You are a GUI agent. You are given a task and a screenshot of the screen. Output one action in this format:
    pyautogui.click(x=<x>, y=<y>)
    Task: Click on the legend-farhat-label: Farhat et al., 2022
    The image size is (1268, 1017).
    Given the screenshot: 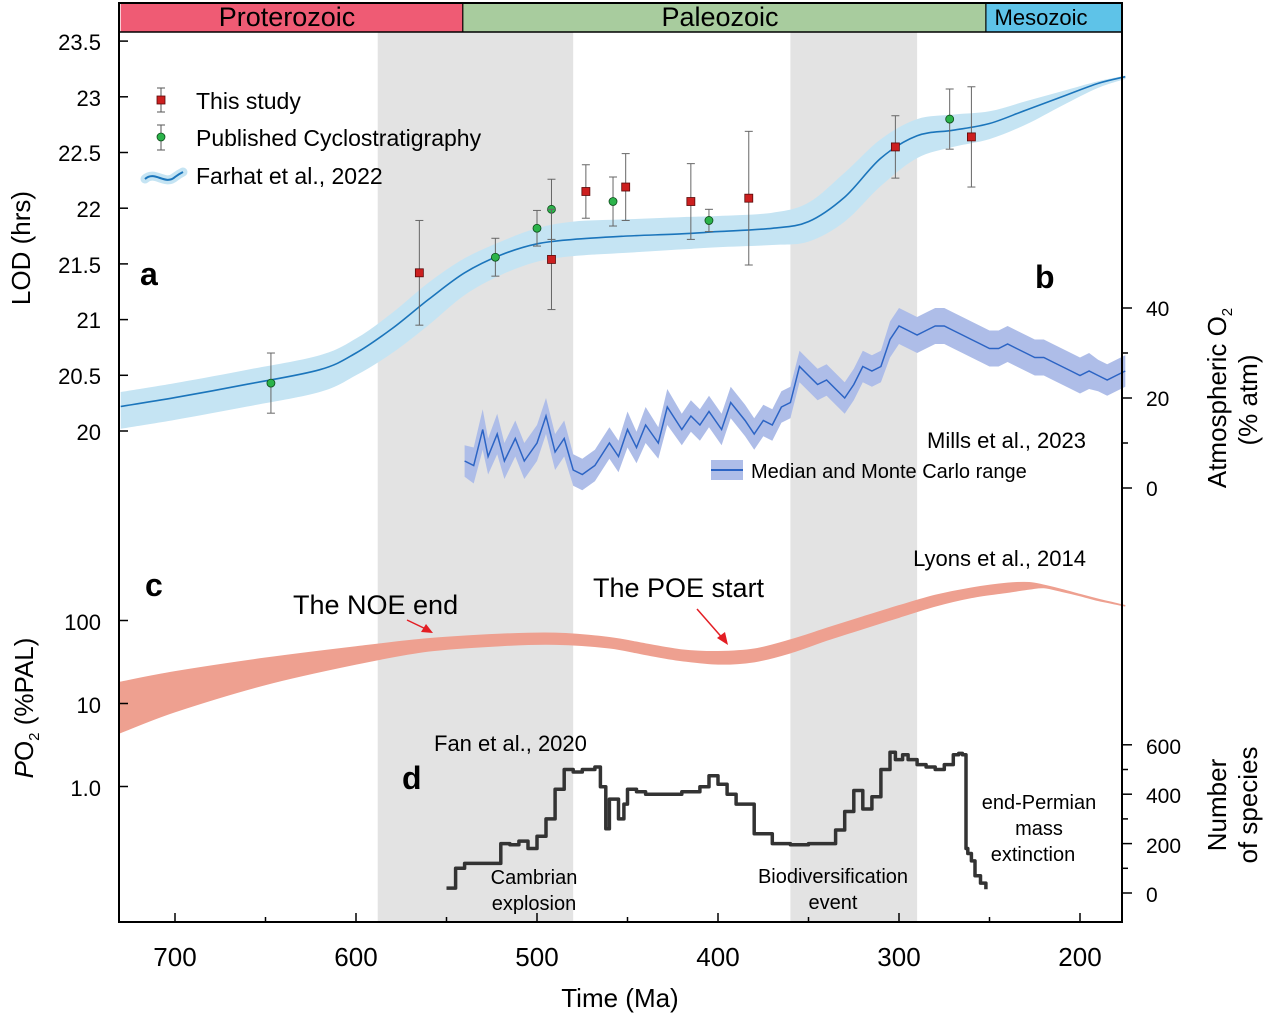 What is the action you would take?
    pyautogui.click(x=289, y=176)
    